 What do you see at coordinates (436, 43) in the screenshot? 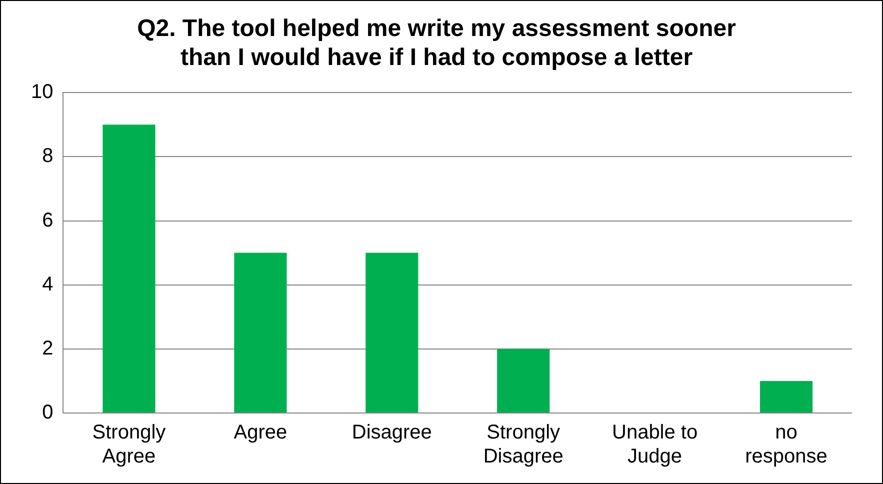
I see `chart-title: Q2. The tool helped me write my assessment sooner than I would have if I had to compose a letter` at bounding box center [436, 43].